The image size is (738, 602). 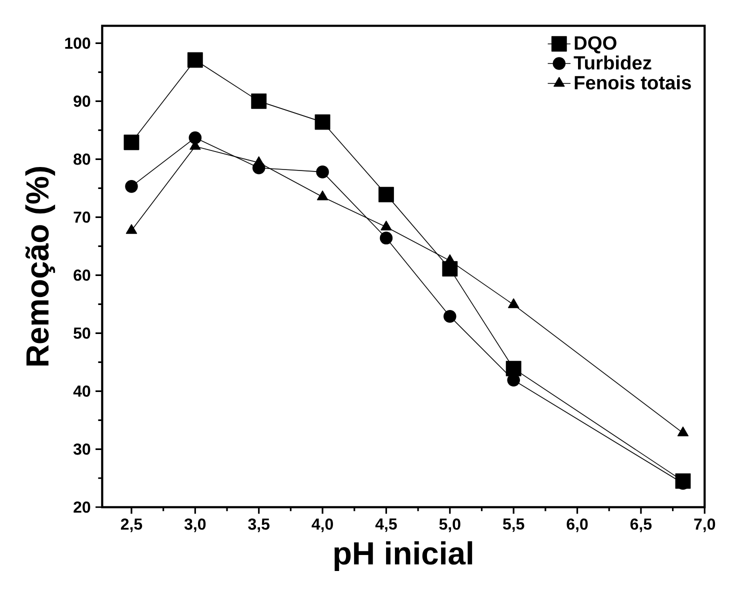 What do you see at coordinates (641, 525) in the screenshot?
I see `x-tick-label: 6,5` at bounding box center [641, 525].